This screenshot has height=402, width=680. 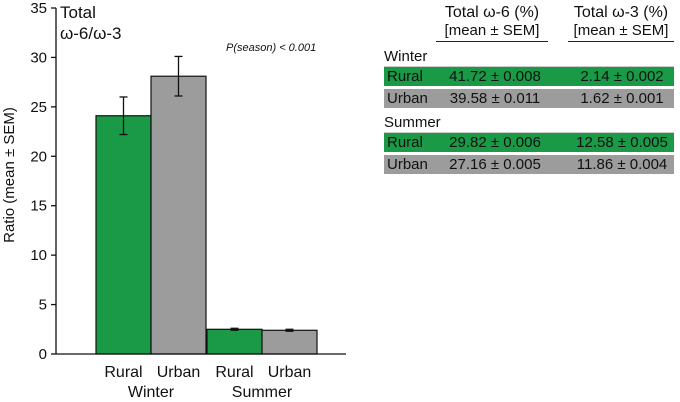 I want to click on column-title: Total ω-6 (%), so click(x=492, y=12).